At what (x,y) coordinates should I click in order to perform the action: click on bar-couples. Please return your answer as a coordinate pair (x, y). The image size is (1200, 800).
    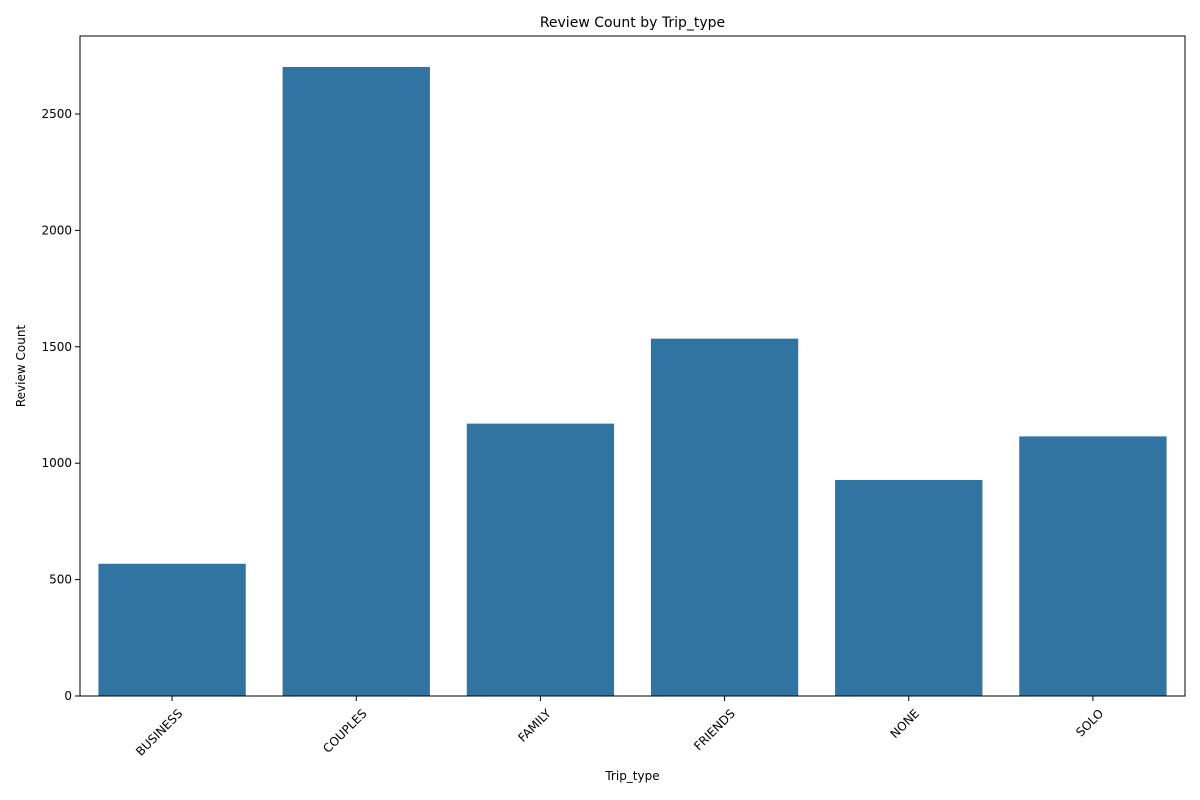
    Looking at the image, I should click on (356, 381).